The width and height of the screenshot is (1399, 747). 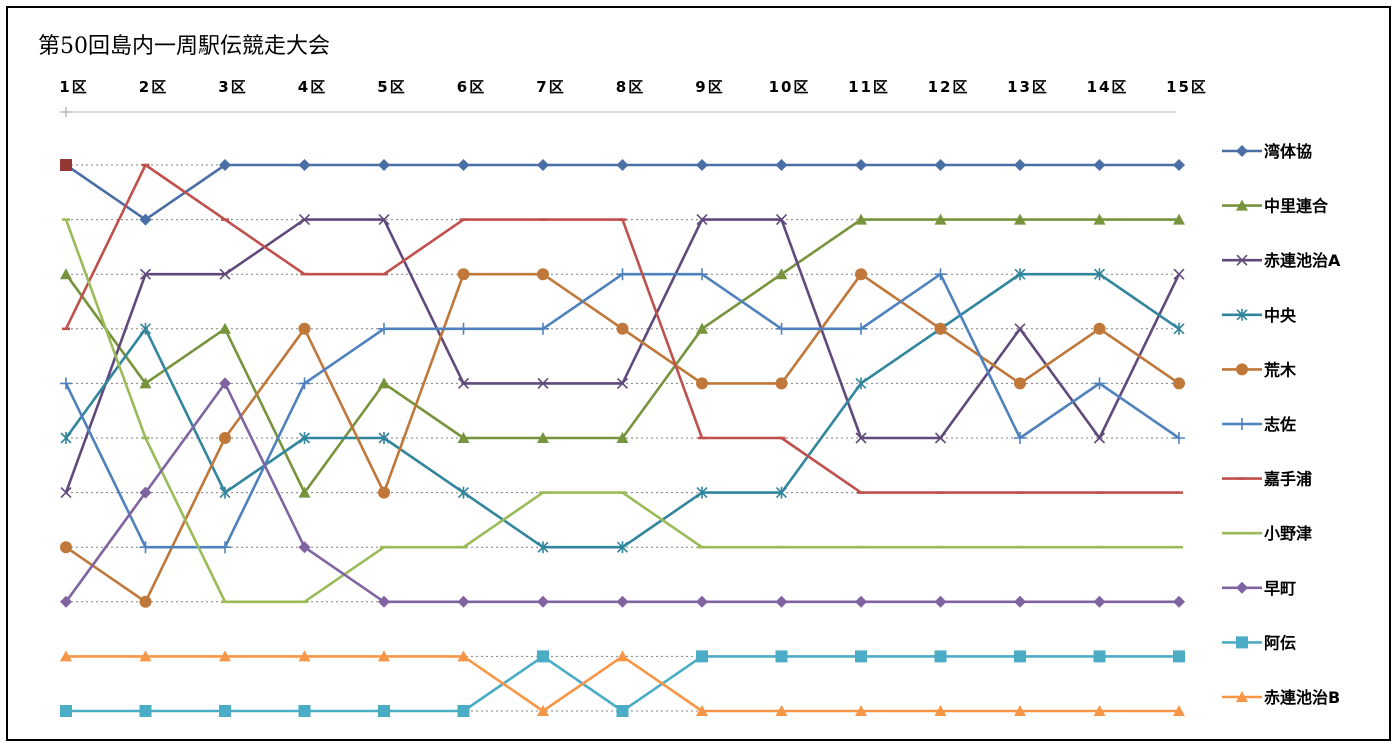 What do you see at coordinates (1280, 642) in the screenshot?
I see `legend-label: 阿伝` at bounding box center [1280, 642].